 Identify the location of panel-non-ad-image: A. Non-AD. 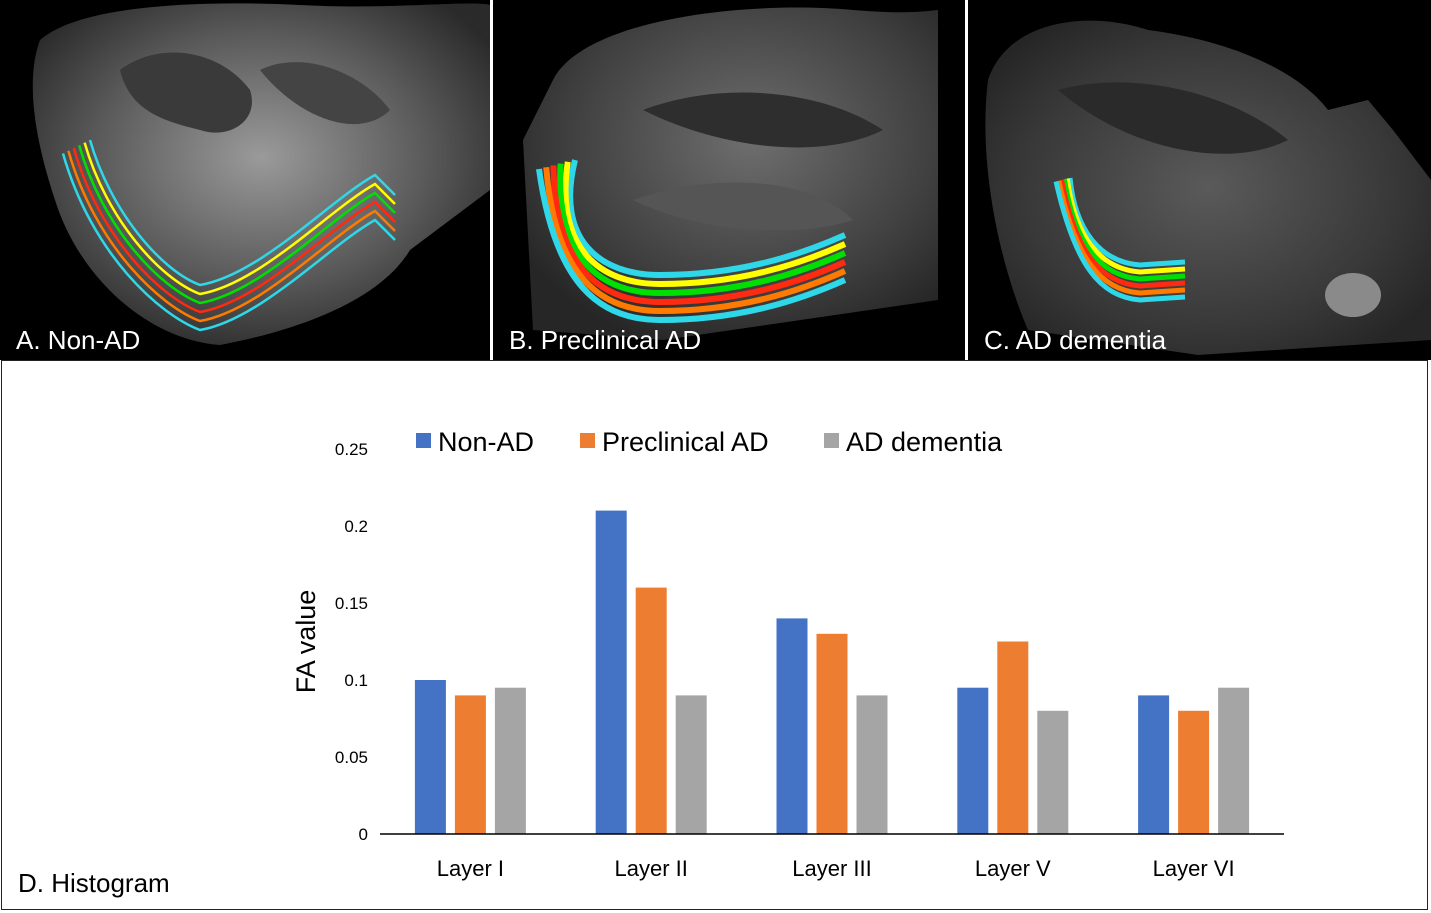
(245, 180).